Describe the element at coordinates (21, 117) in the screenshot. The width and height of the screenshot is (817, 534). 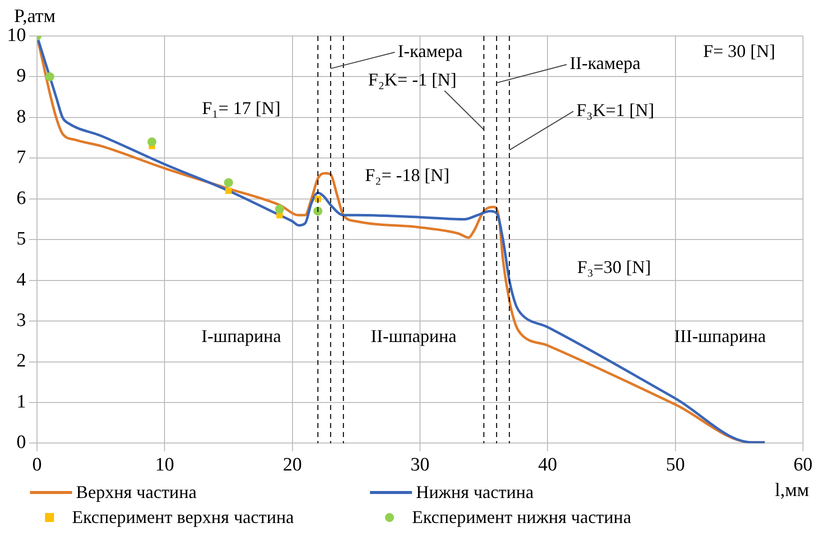
I see `y-tick-label: 8` at that location.